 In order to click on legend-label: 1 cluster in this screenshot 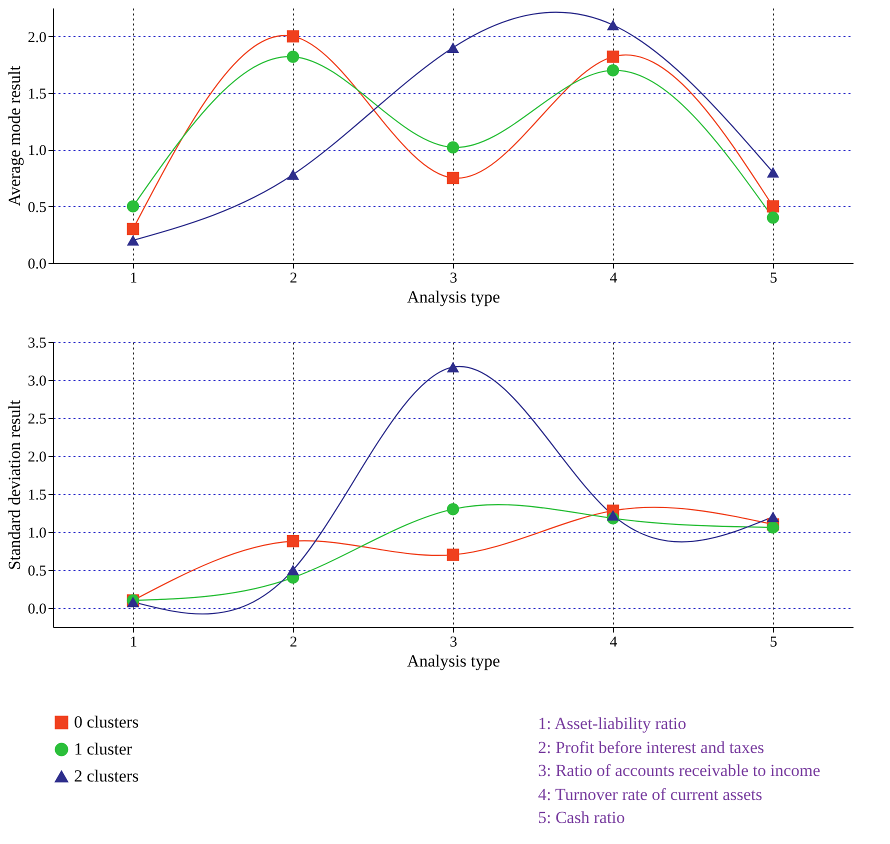, I will do `click(103, 749)`.